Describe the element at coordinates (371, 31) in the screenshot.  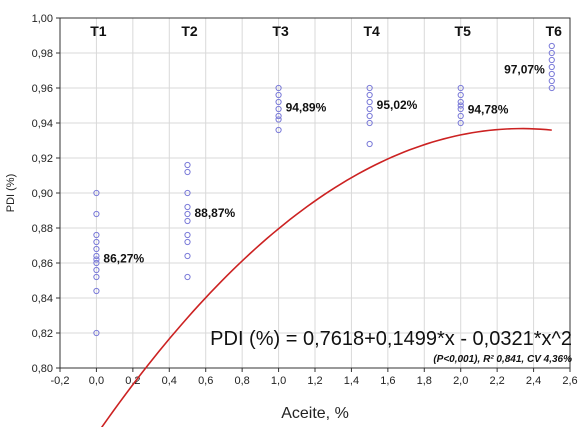
I see `treatment-label: T4` at that location.